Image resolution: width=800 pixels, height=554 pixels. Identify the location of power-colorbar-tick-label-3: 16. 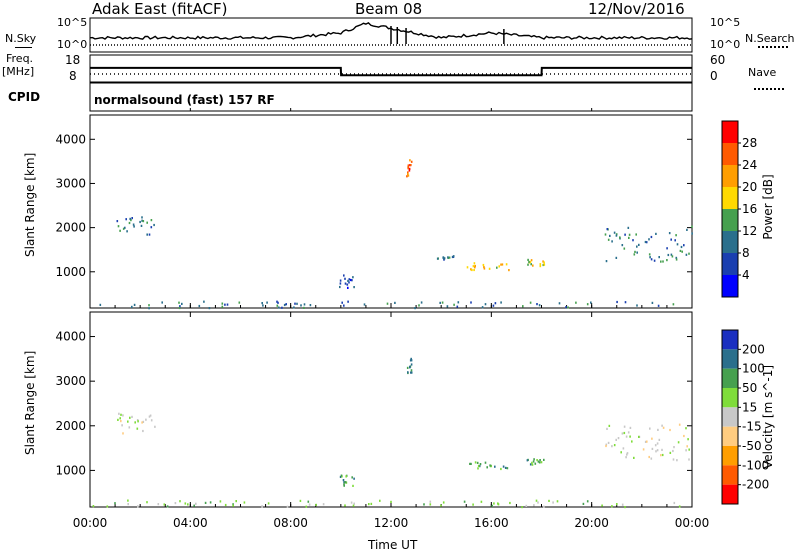
(749, 209).